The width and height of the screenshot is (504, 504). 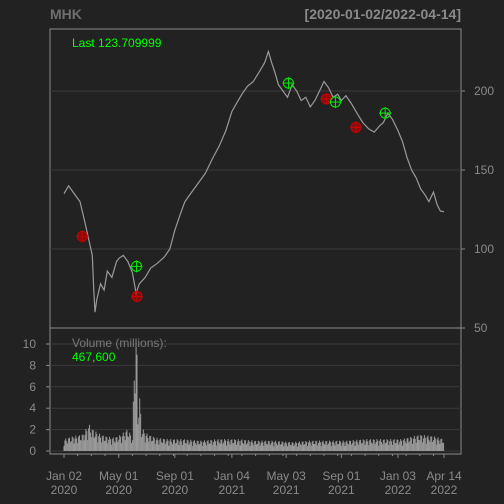 What do you see at coordinates (32, 430) in the screenshot?
I see `volume-tick-label: 2` at bounding box center [32, 430].